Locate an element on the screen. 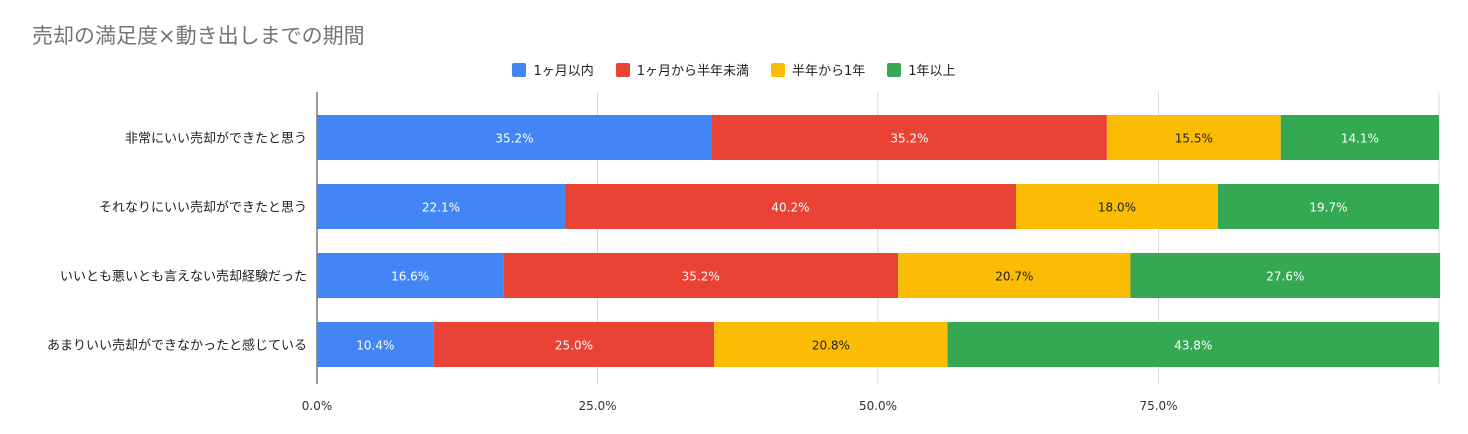 This screenshot has height=434, width=1468. data-label: 19.7% is located at coordinates (1328, 208).